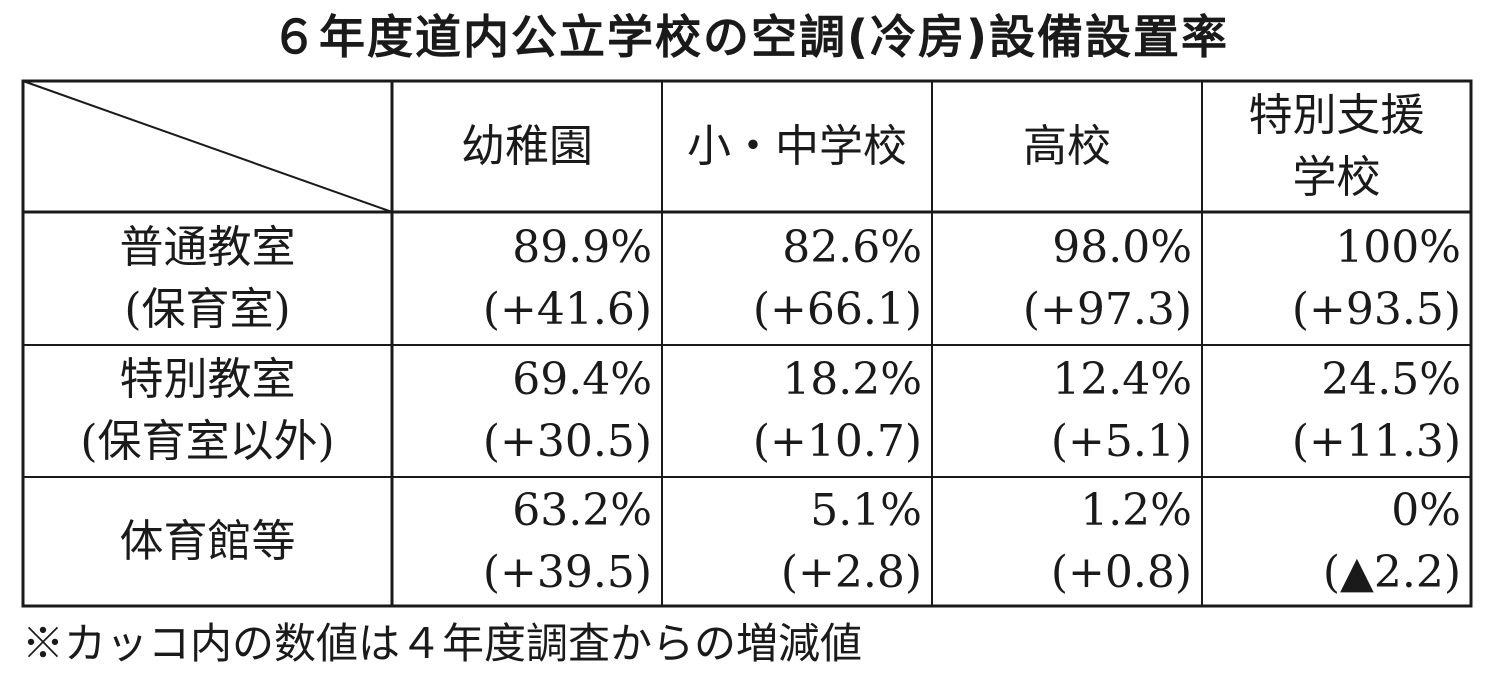  What do you see at coordinates (1122, 379) in the screenshot?
I see `table-cell-line: 12.4%` at bounding box center [1122, 379].